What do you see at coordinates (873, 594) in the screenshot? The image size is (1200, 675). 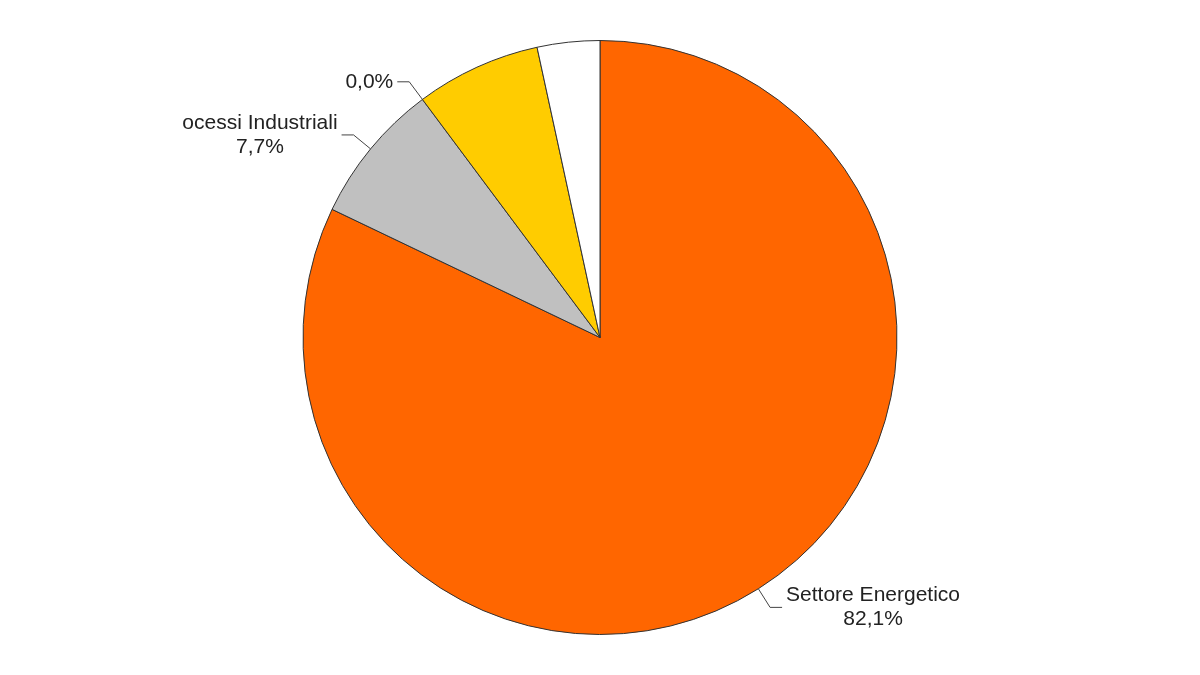 I see `slice-label: Settore Energetico` at bounding box center [873, 594].